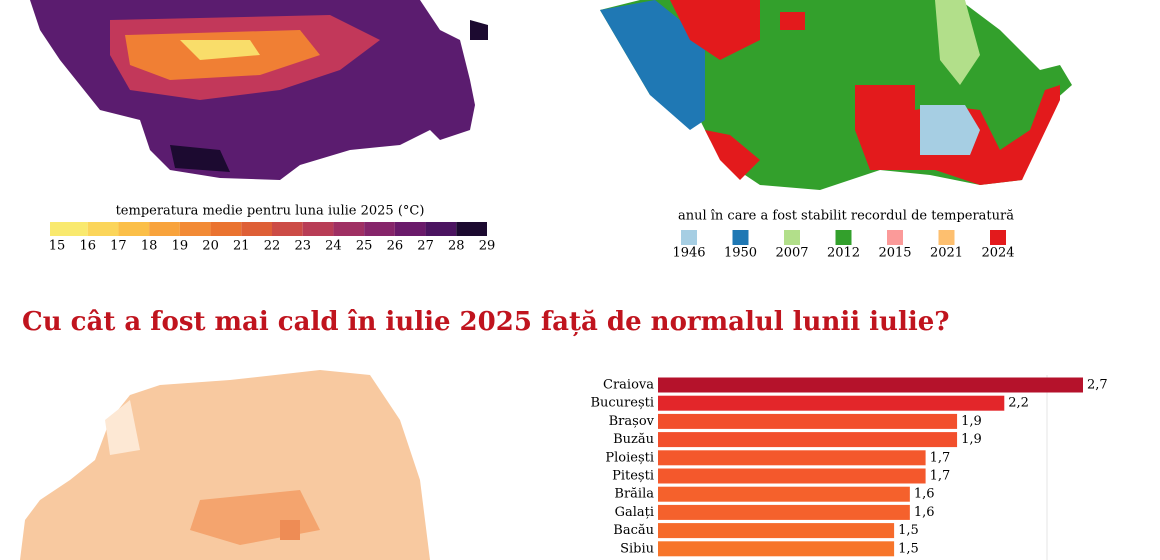  I want to click on category-label: Galați, so click(634, 512).